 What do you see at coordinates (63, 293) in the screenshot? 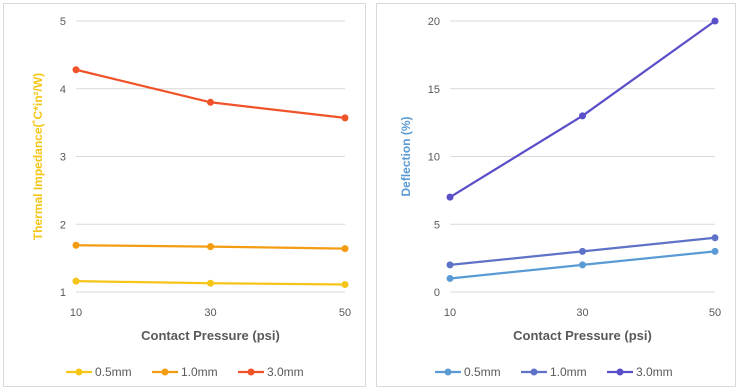
I see `y-tick-label: 1` at bounding box center [63, 293].